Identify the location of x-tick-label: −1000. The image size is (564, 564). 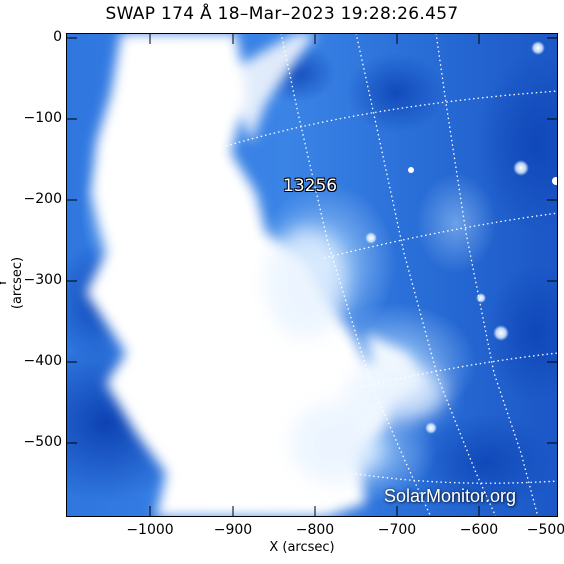
(150, 530).